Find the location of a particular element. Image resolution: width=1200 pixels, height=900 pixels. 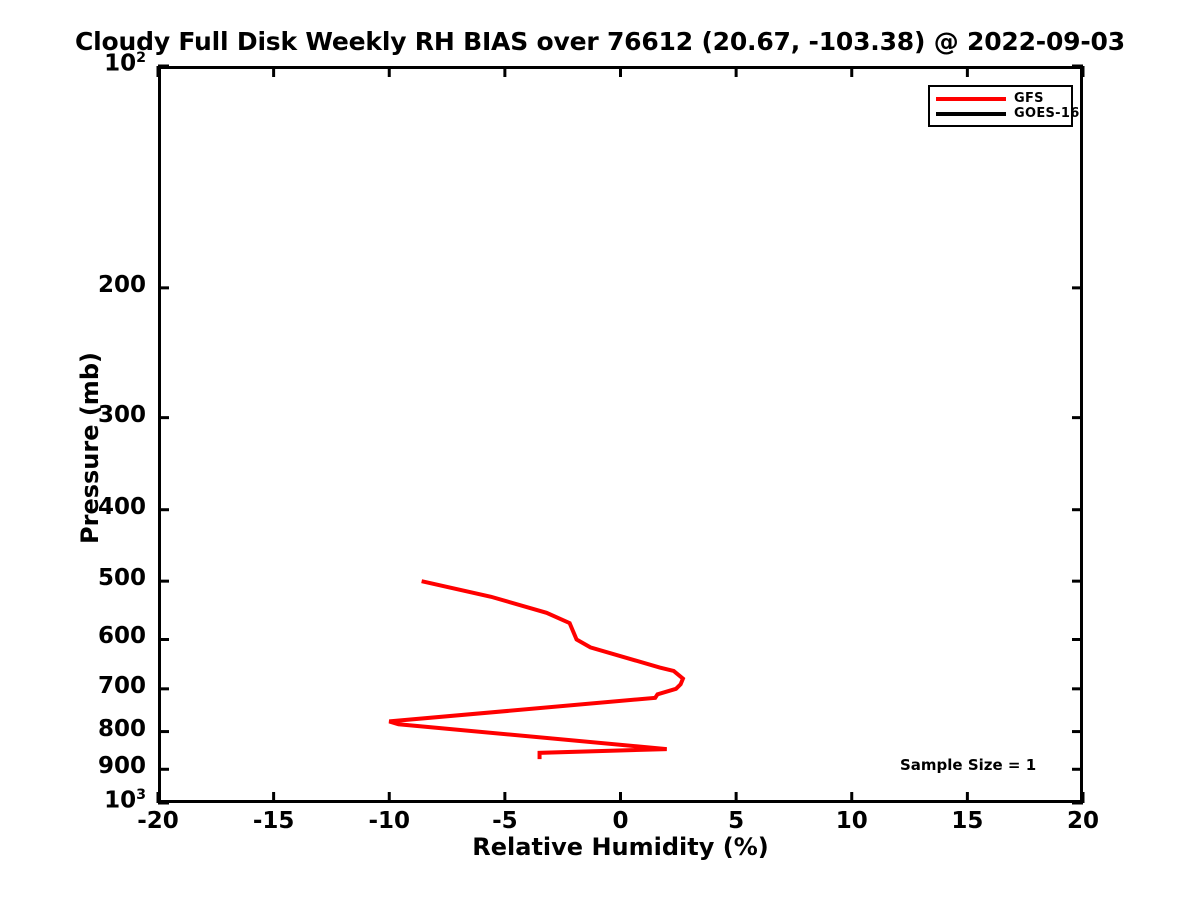

x-tick-label: 15 is located at coordinates (967, 821).